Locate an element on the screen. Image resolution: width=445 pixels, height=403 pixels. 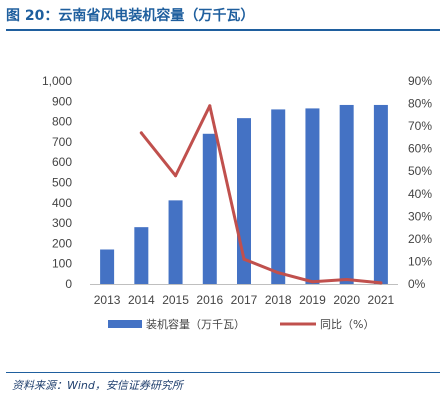
yoy-point-2021 is located at coordinates (381, 283).